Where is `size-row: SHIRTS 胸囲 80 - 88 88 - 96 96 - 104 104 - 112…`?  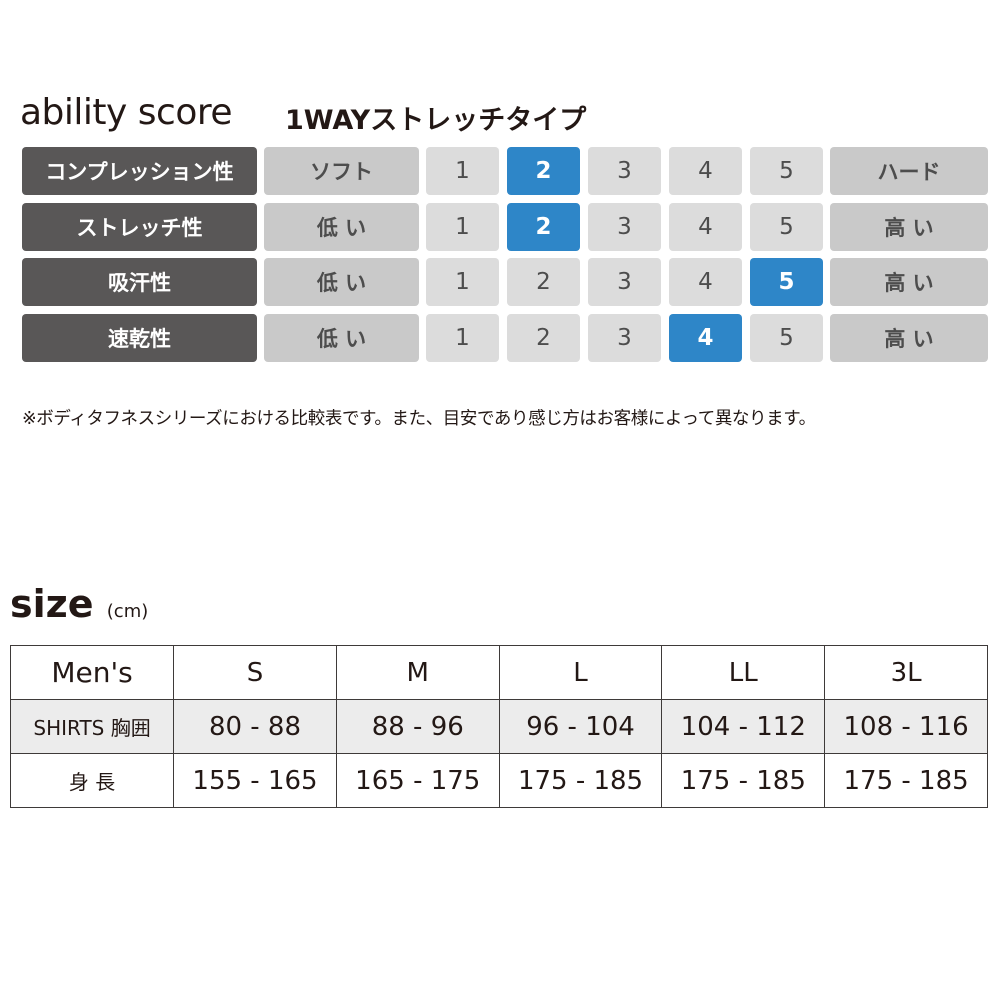
size-row: SHIRTS 胸囲 80 - 88 88 - 96 96 - 104 104 - 112… is located at coordinates (498, 726).